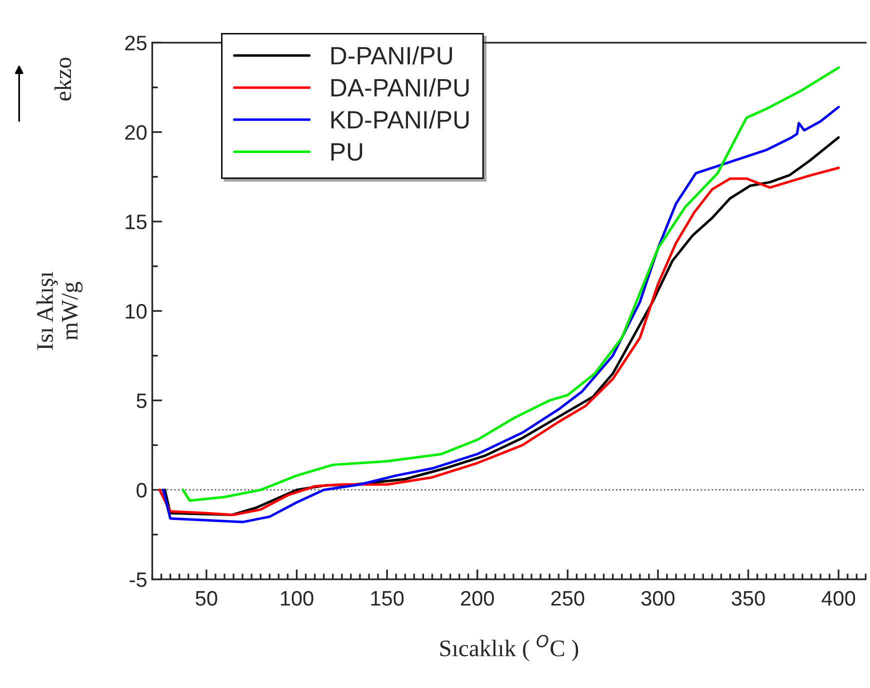 The height and width of the screenshot is (688, 870). Describe the element at coordinates (136, 222) in the screenshot. I see `y-tick-label: 15` at that location.